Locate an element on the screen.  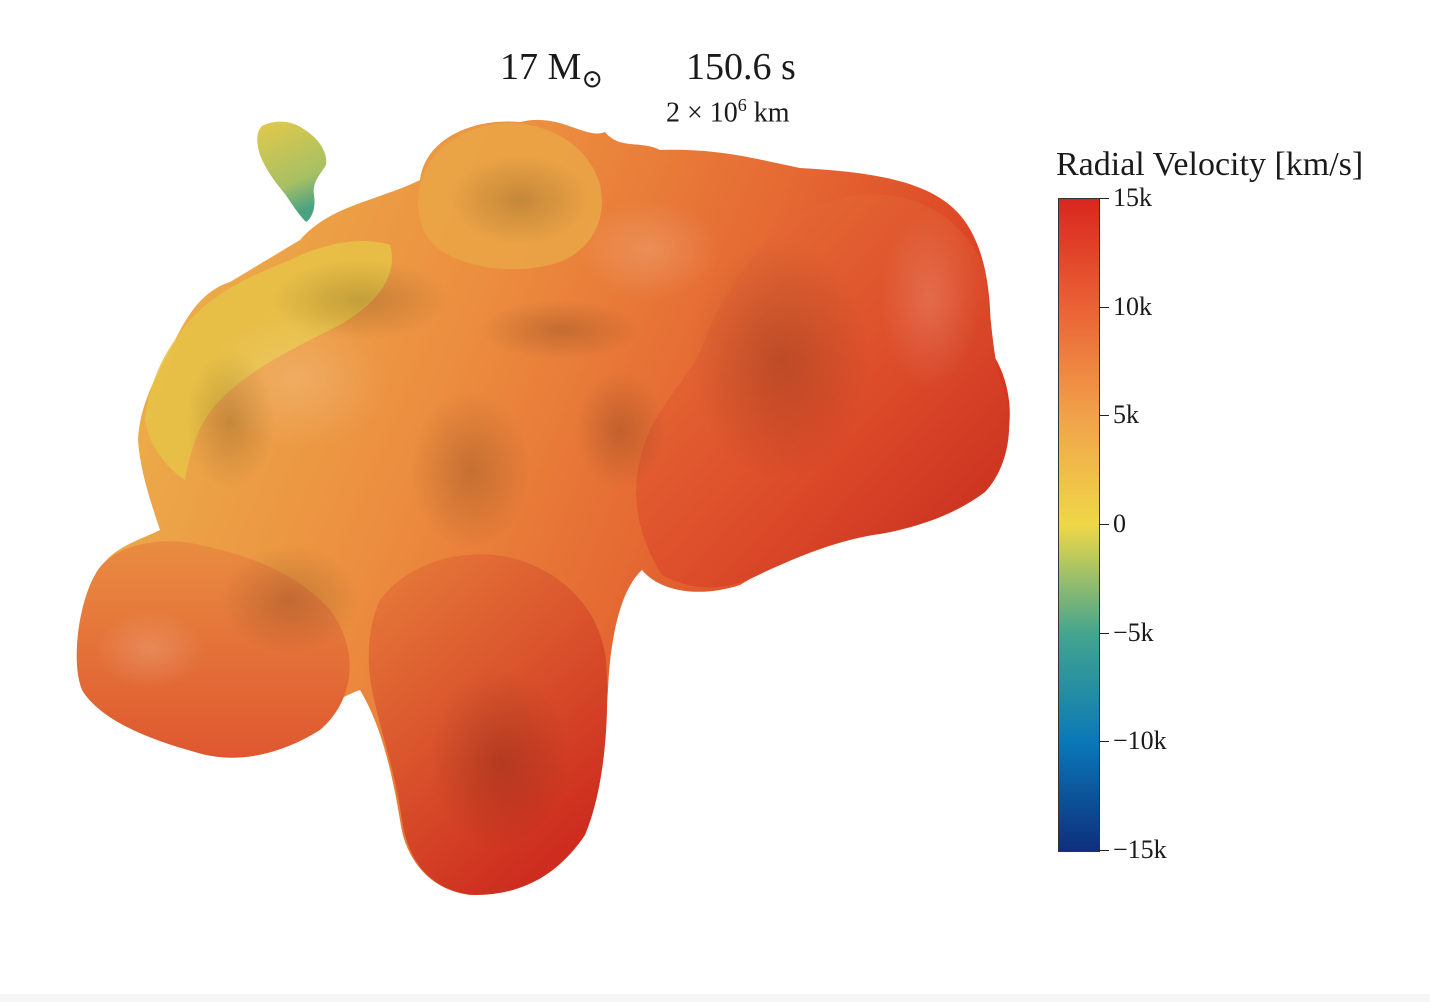
colorbar-tick-label: −5k is located at coordinates (1133, 632).